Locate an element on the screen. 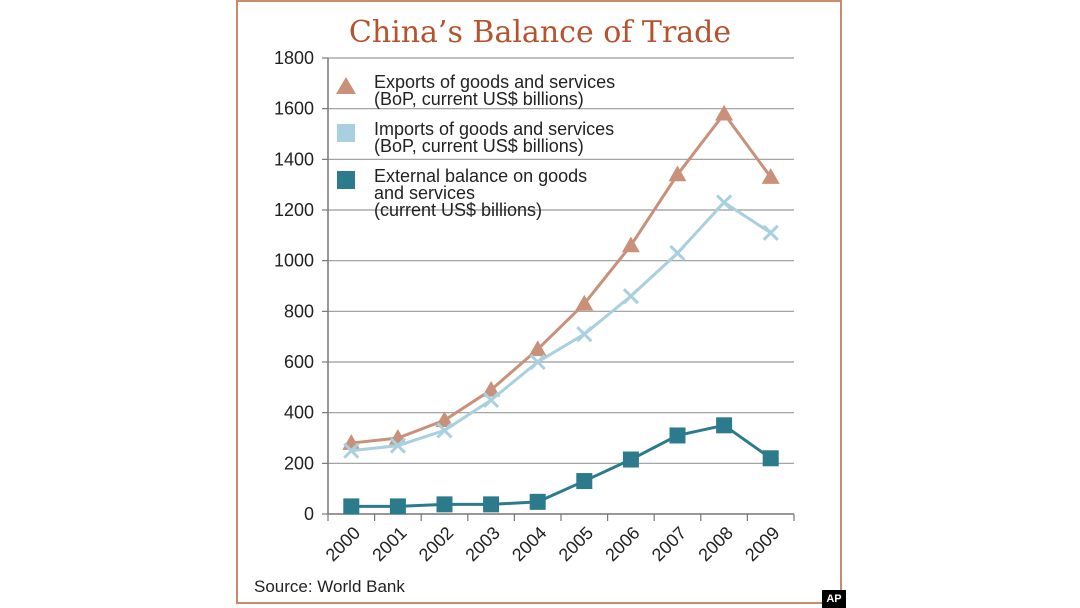 This screenshot has width=1080, height=608. y-tick-label: 1000 is located at coordinates (294, 261).